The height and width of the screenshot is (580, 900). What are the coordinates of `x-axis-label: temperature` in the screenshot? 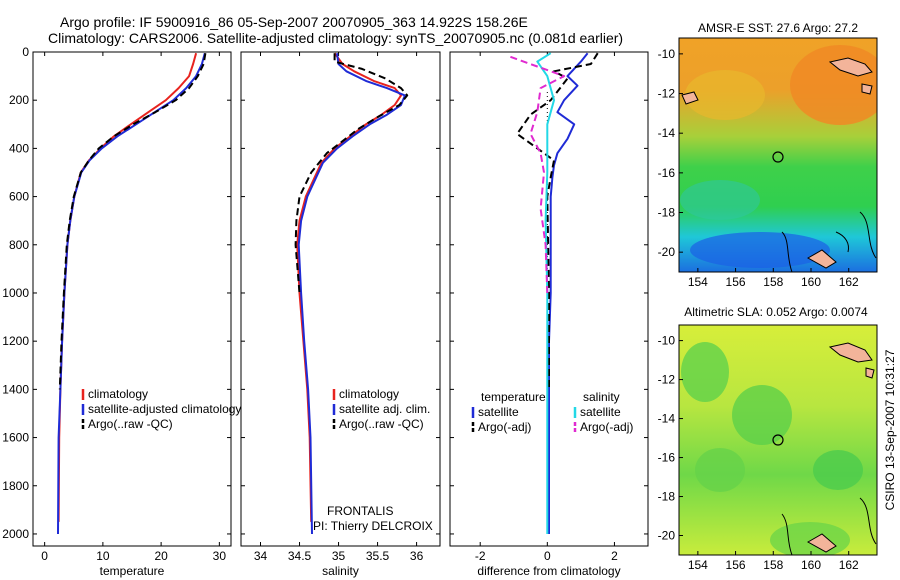 It's located at (132, 571).